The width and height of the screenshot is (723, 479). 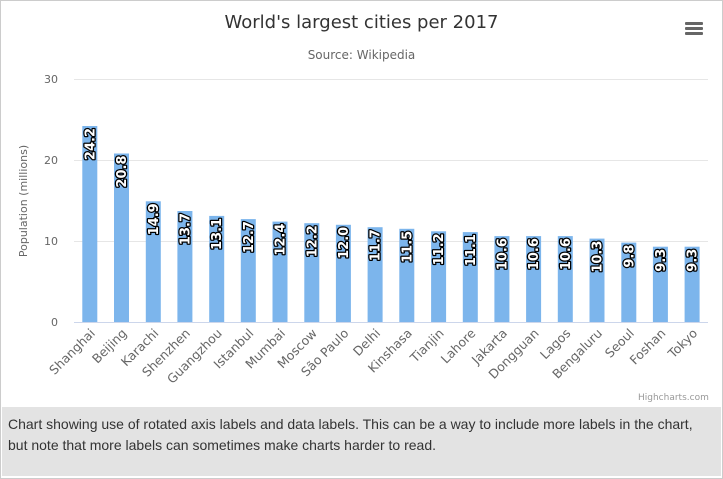 I want to click on bar-s-o-paulo, so click(x=343, y=273).